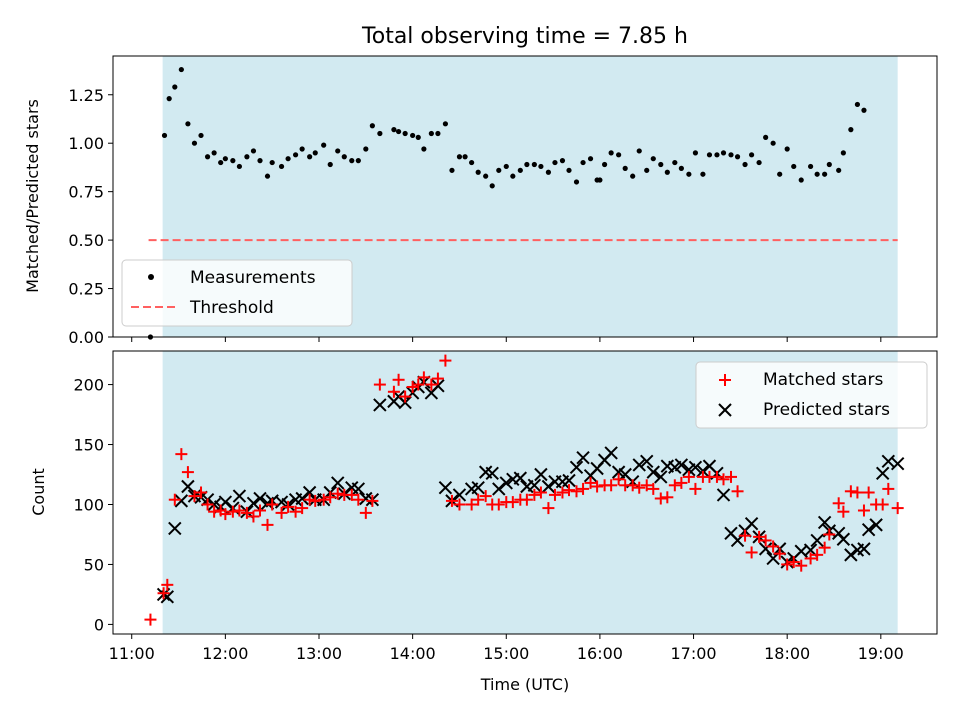 This screenshot has height=720, width=960. What do you see at coordinates (90, 216) in the screenshot?
I see `top-y-ticks: 0.00 0.25 0.50 0.75 1.00 1.25` at bounding box center [90, 216].